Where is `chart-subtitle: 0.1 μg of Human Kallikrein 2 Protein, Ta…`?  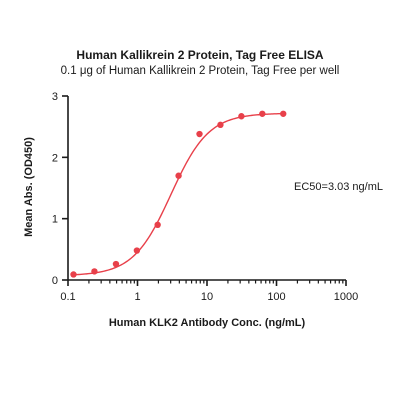
chart-subtitle: 0.1 μg of Human Kallikrein 2 Protein, Ta… is located at coordinates (200, 71).